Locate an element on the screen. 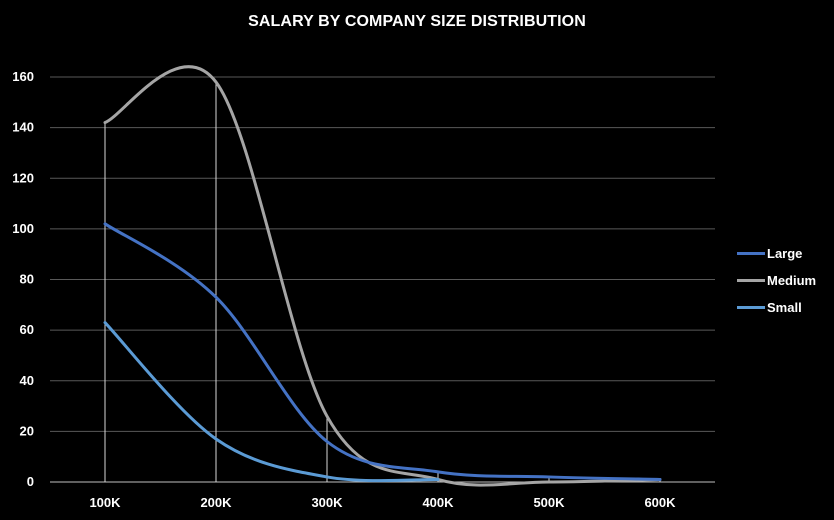 Image resolution: width=834 pixels, height=520 pixels. legend-label-medium: Medium is located at coordinates (792, 280).